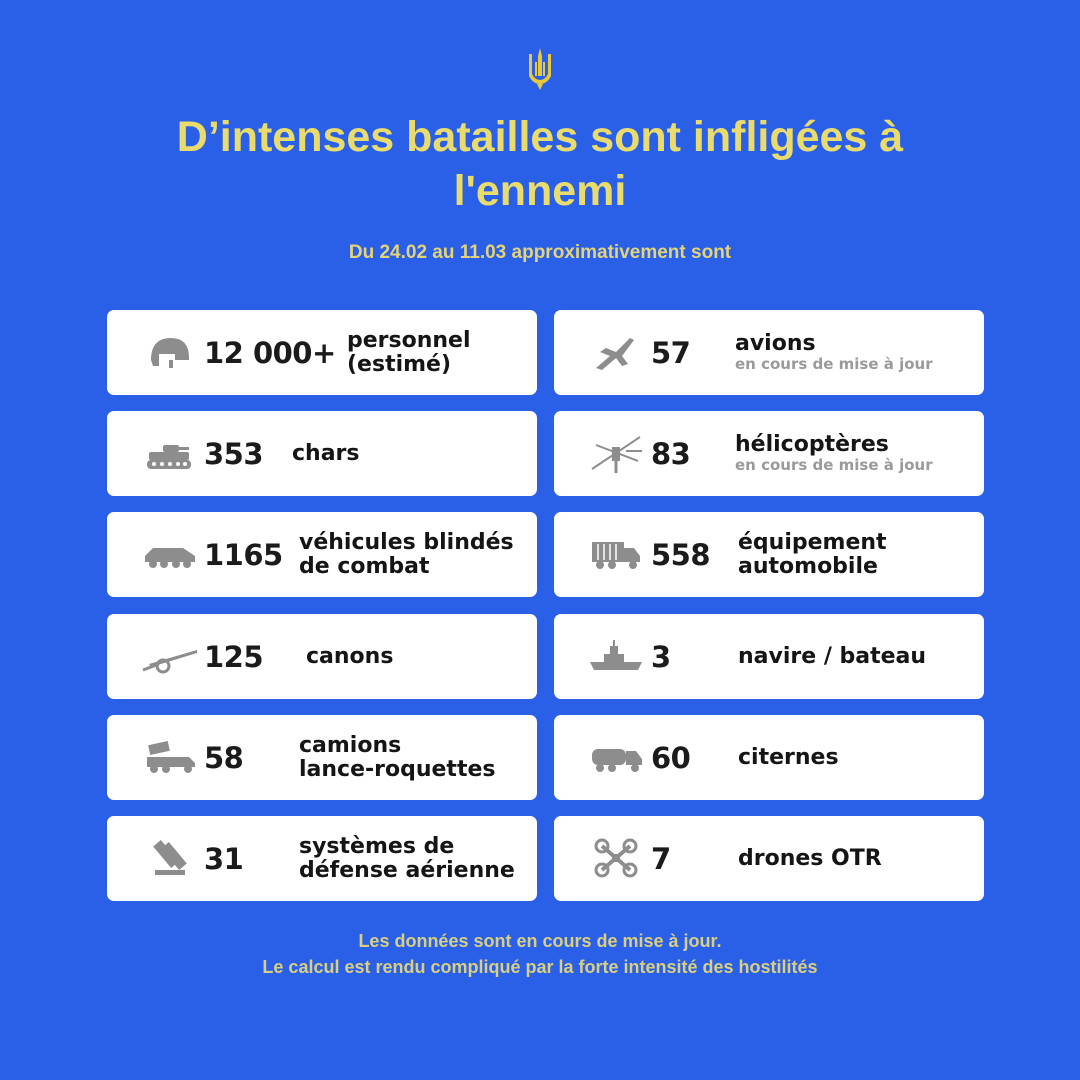 The height and width of the screenshot is (1080, 1080). I want to click on armored-vehicle-icon, so click(169, 554).